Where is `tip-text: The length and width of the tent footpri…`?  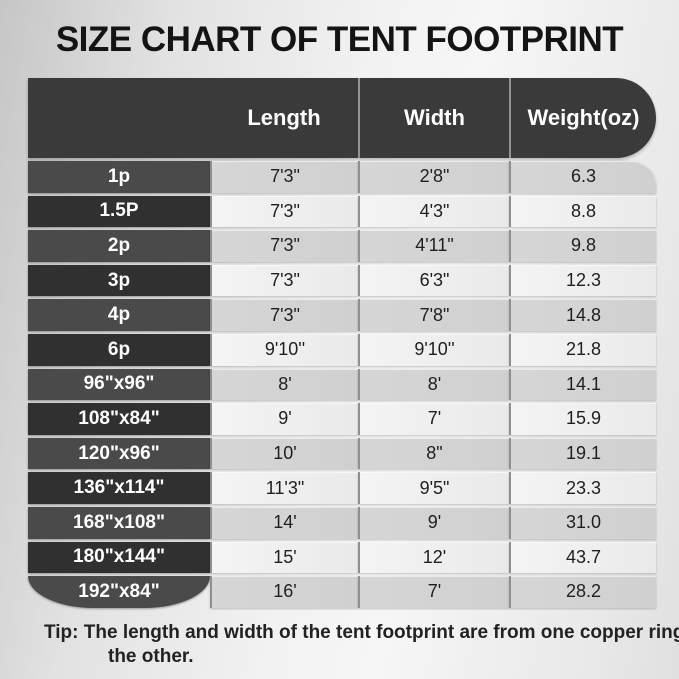
tip-text: The length and width of the tent footpri… is located at coordinates (381, 644).